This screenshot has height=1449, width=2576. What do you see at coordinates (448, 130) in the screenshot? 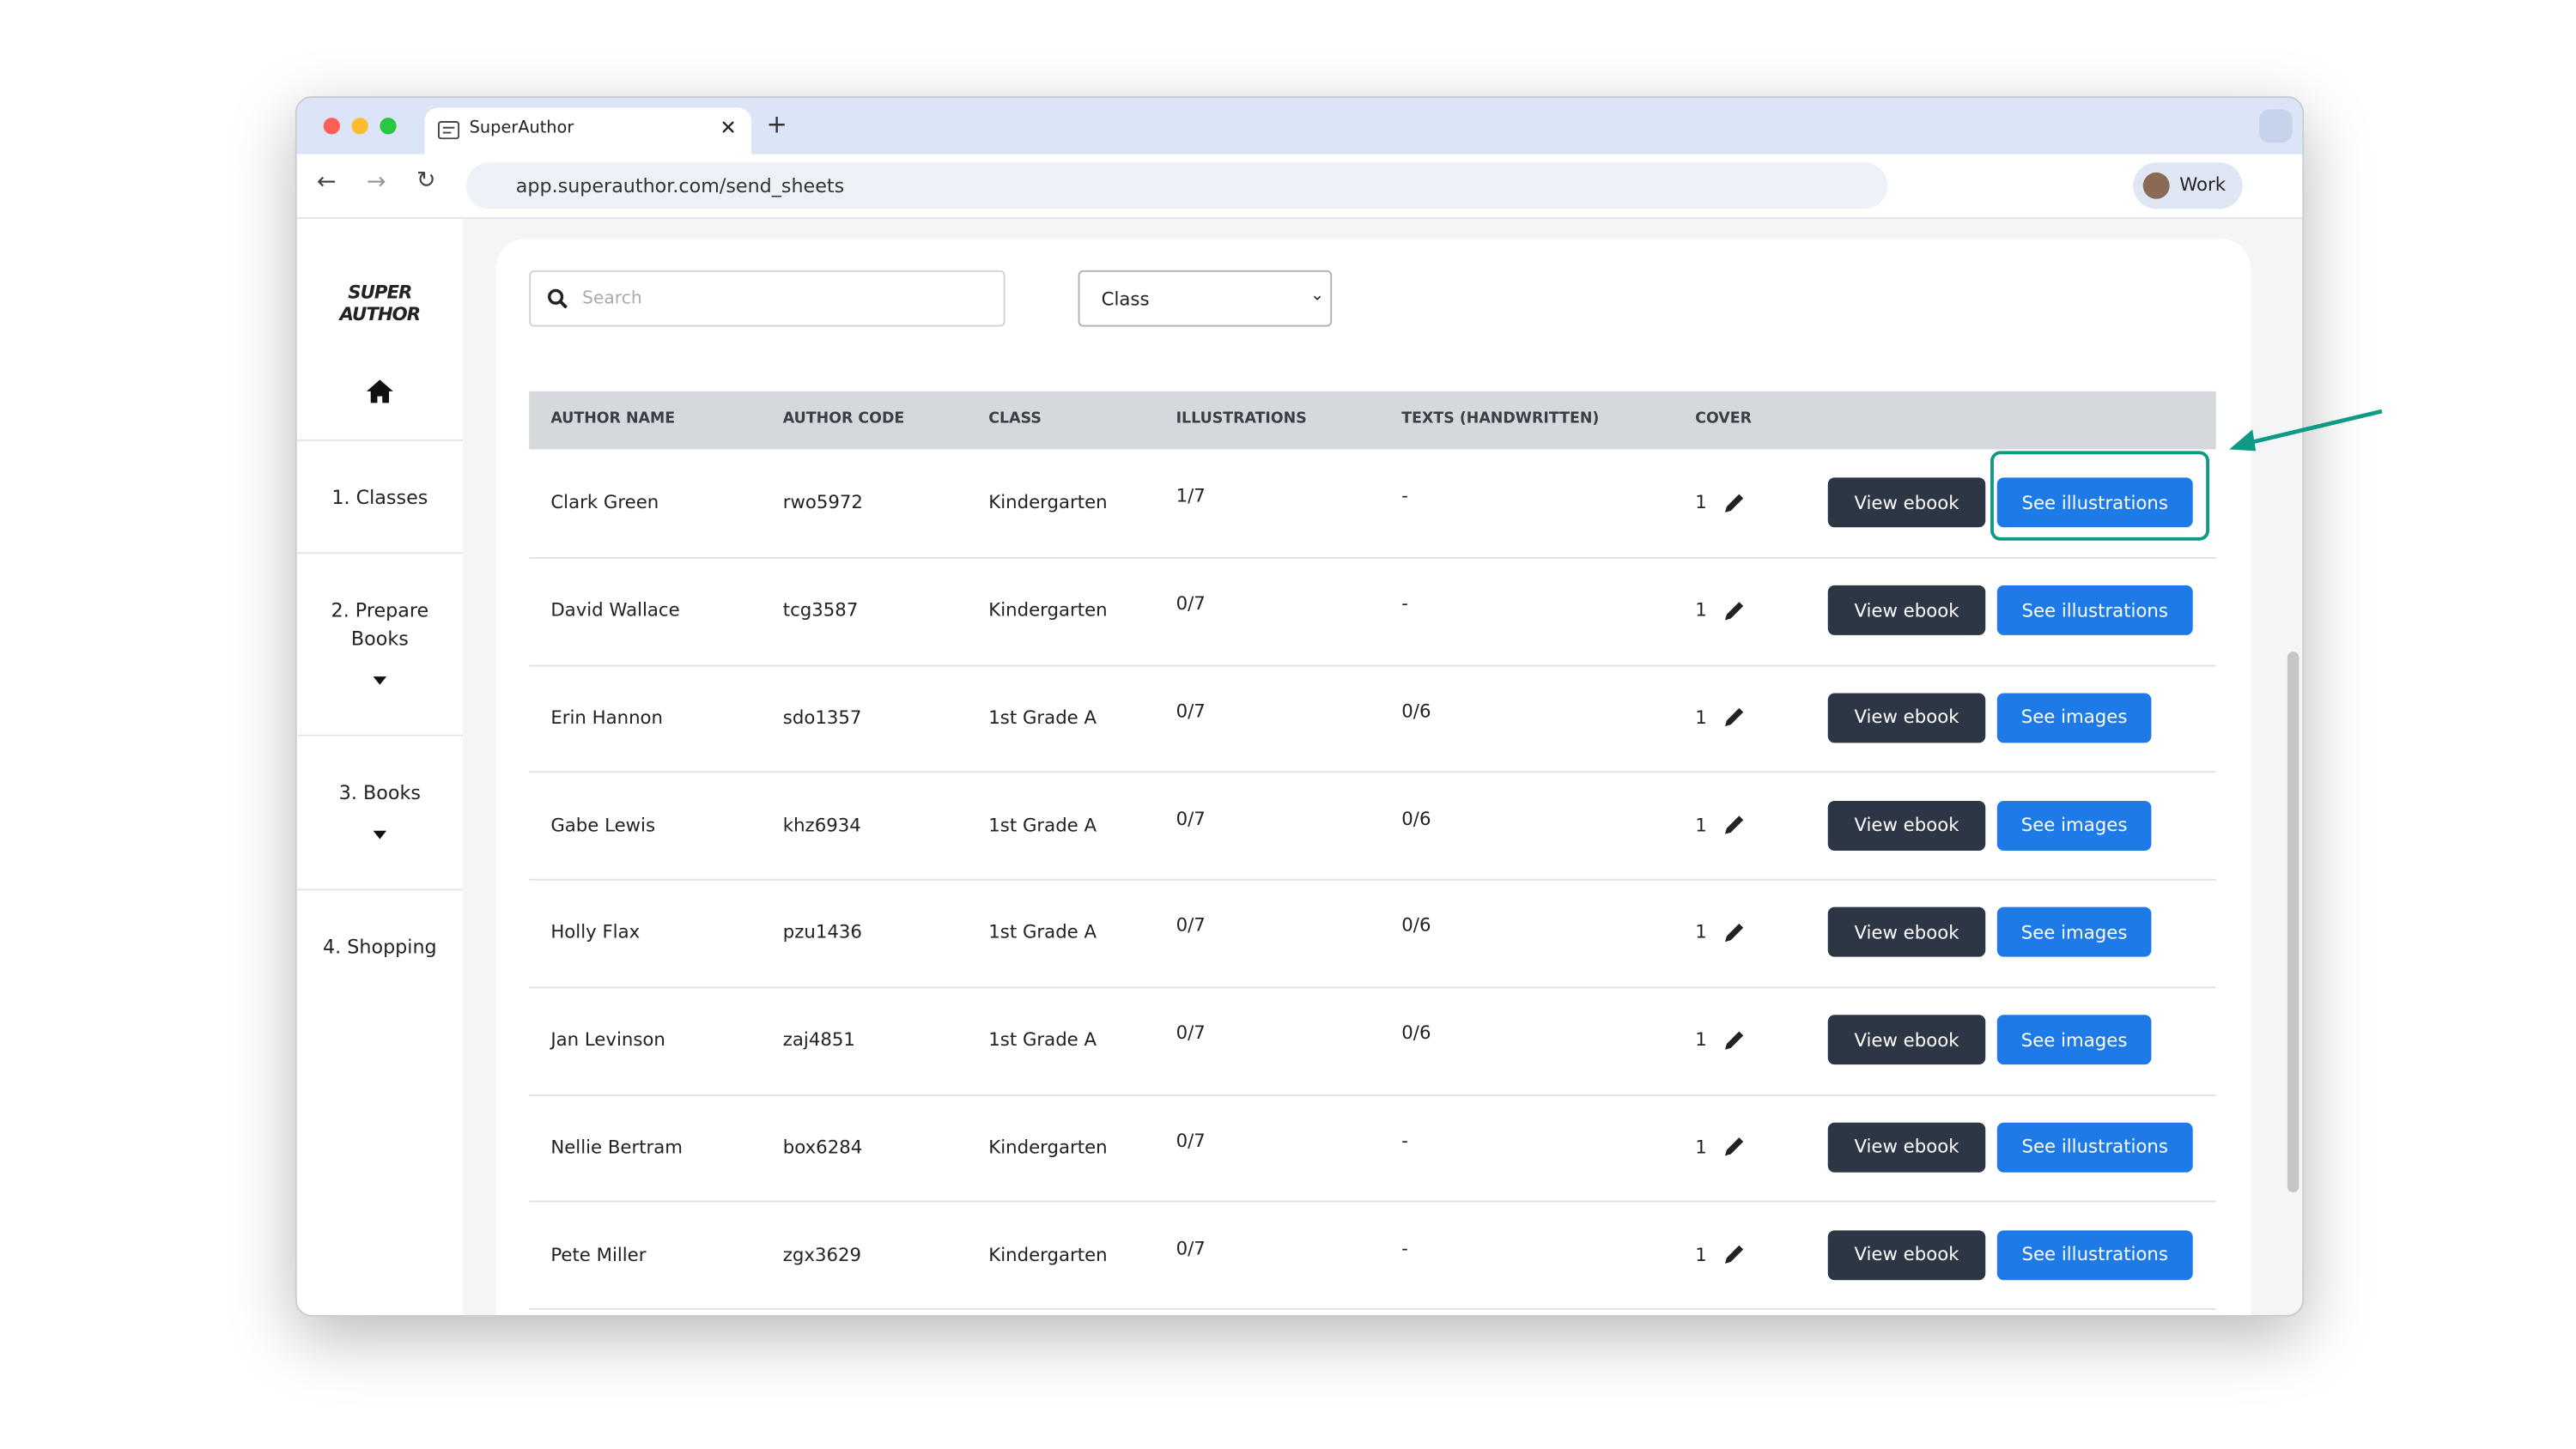
I see `tab-icon` at bounding box center [448, 130].